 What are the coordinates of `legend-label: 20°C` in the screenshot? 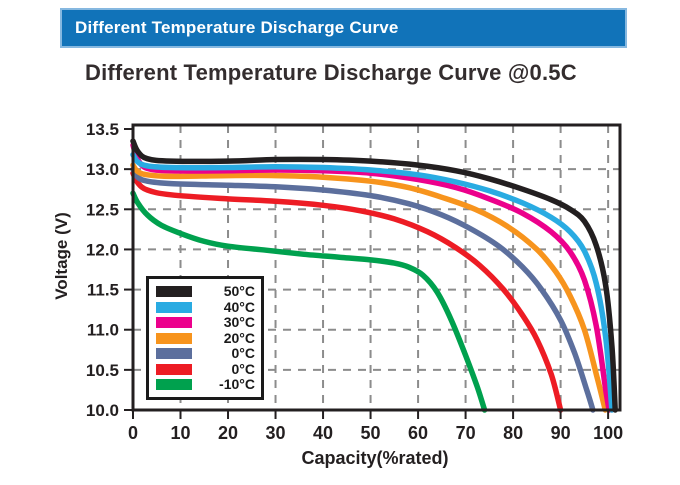 It's located at (239, 337).